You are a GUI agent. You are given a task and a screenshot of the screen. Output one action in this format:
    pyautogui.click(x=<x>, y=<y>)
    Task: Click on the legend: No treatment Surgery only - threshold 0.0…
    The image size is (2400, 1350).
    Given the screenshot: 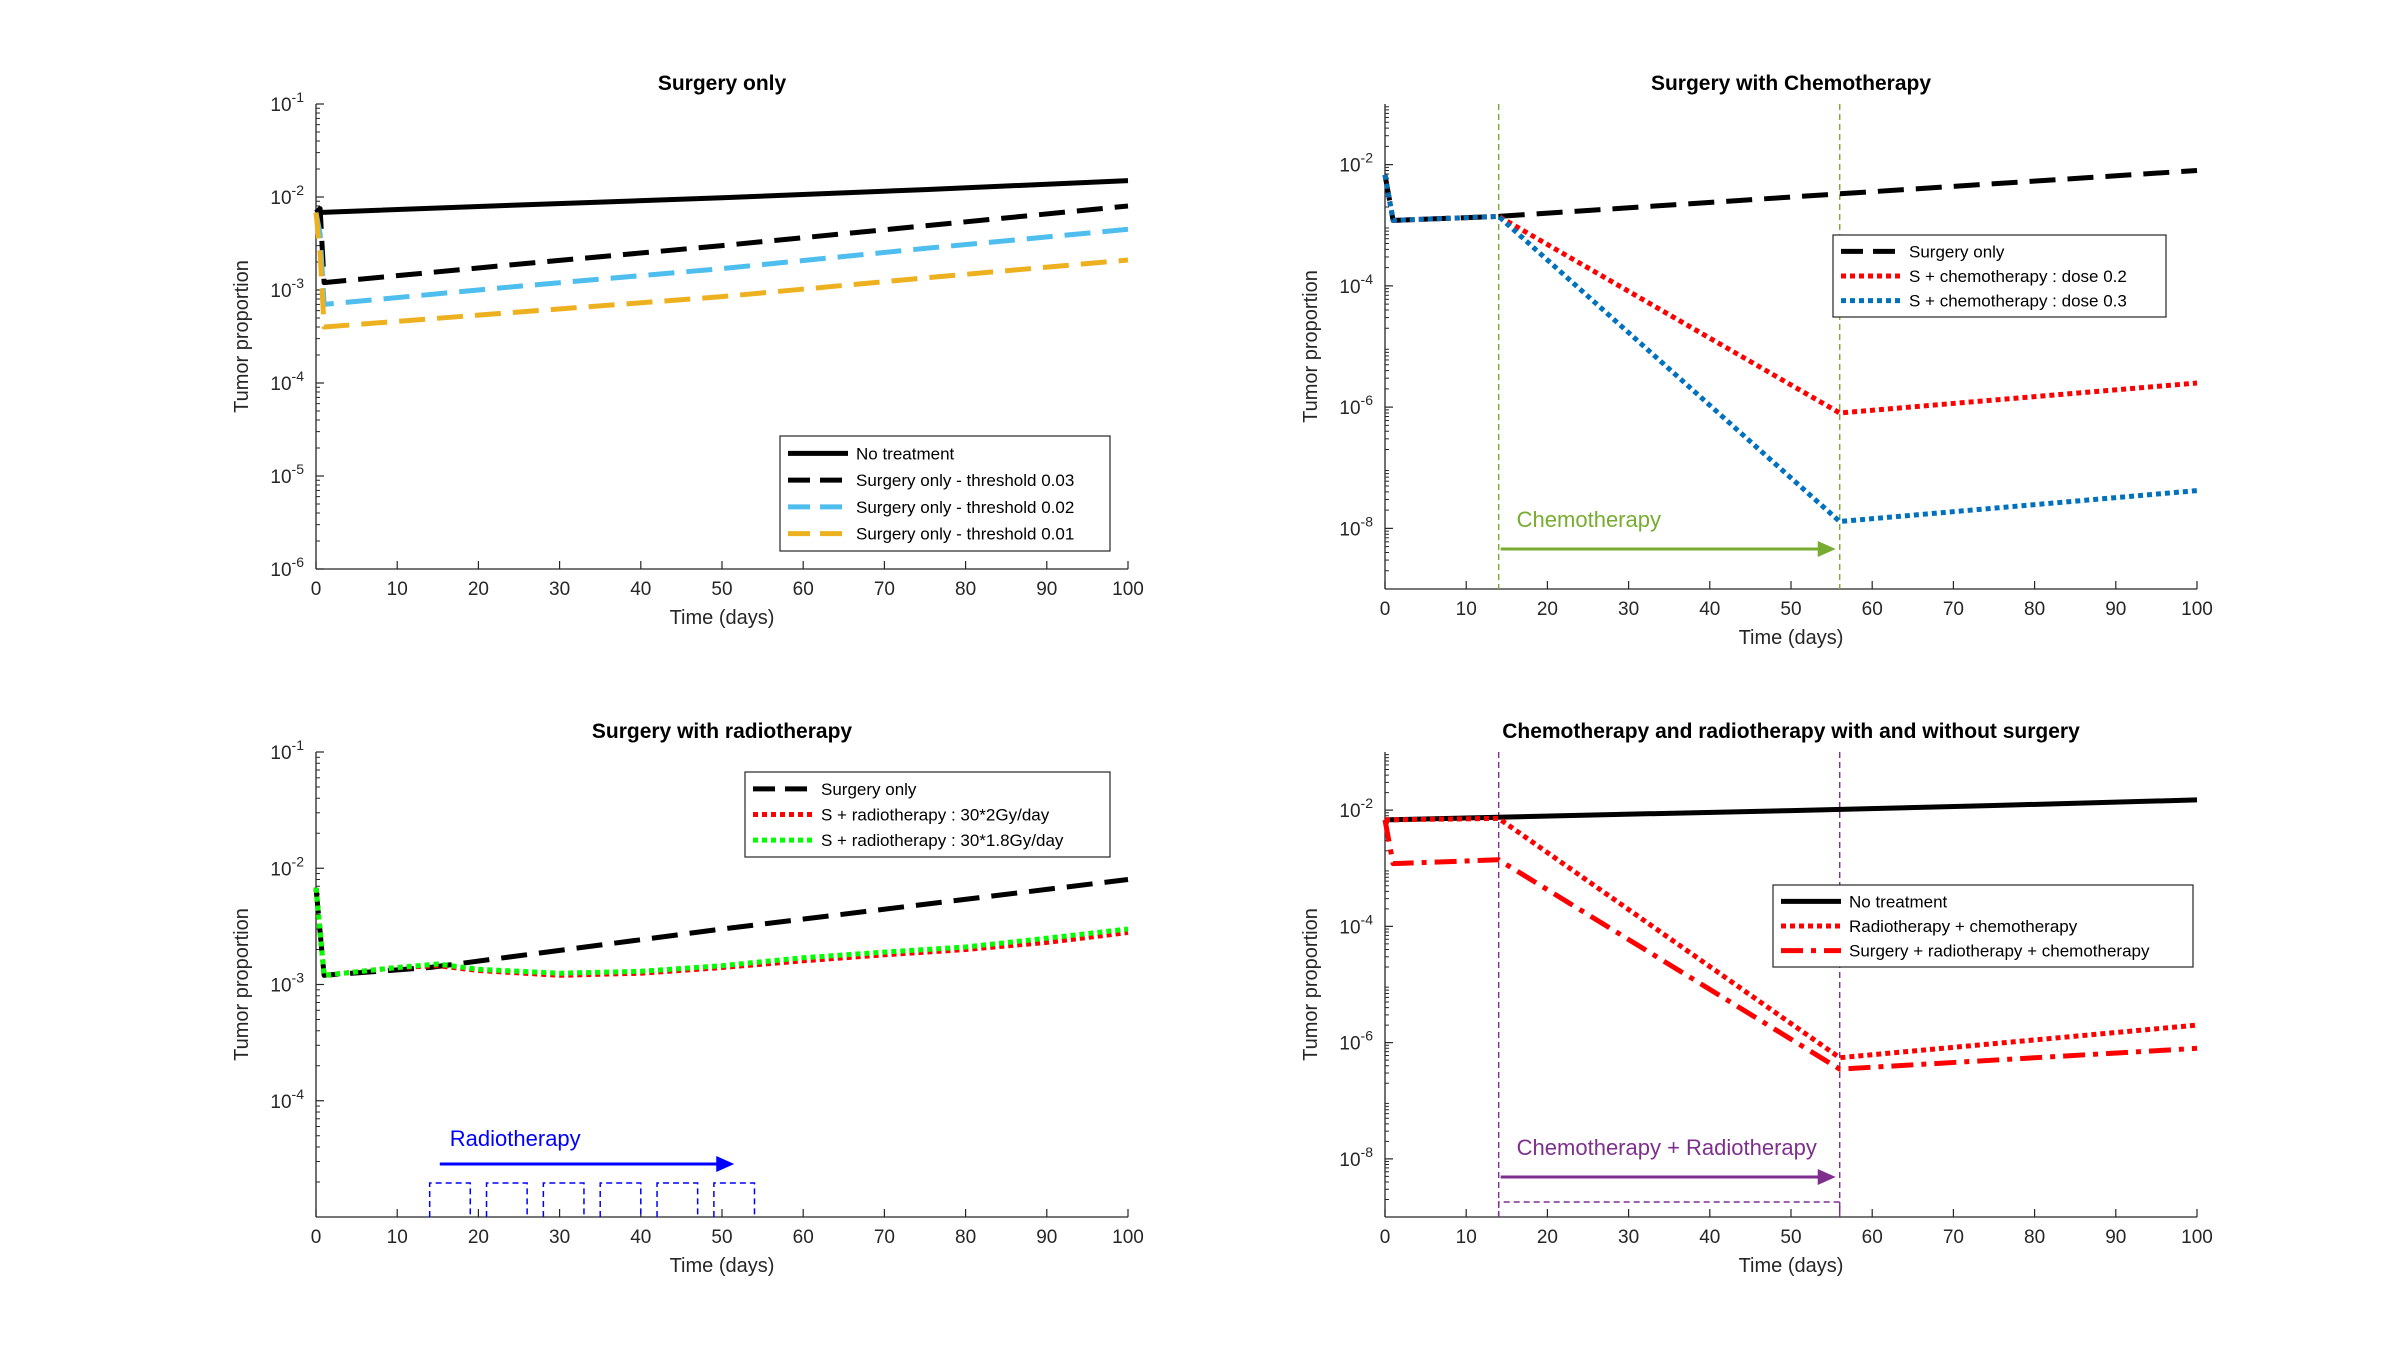 What is the action you would take?
    pyautogui.click(x=945, y=493)
    